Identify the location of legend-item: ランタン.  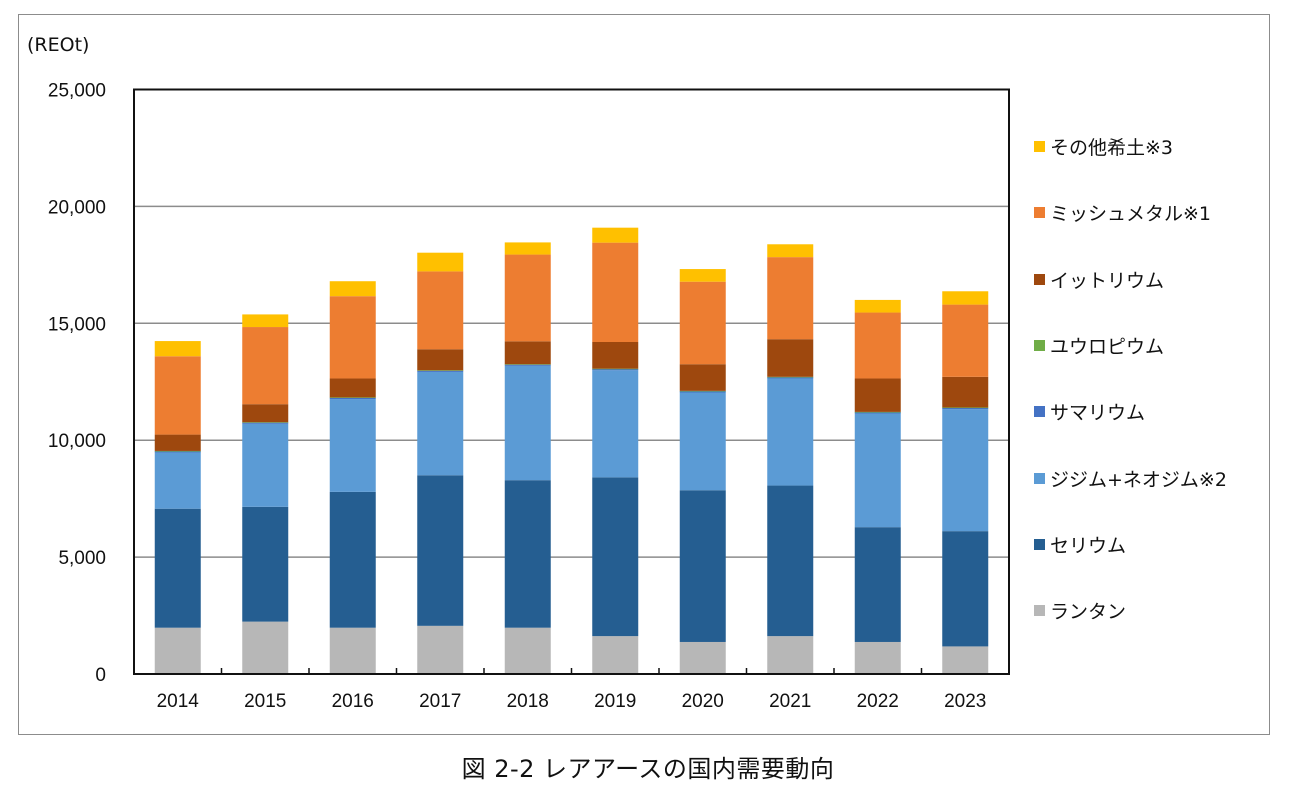
(1080, 610).